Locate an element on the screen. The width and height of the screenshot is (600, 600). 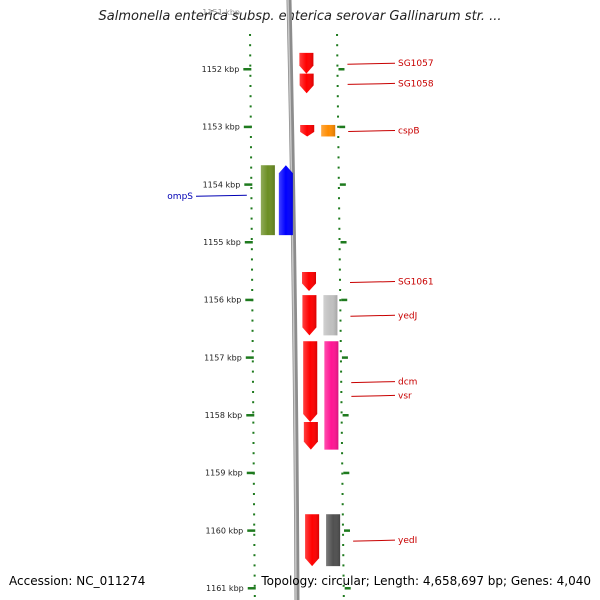
scale-tick-label: 1155 kbp is located at coordinates (222, 242).